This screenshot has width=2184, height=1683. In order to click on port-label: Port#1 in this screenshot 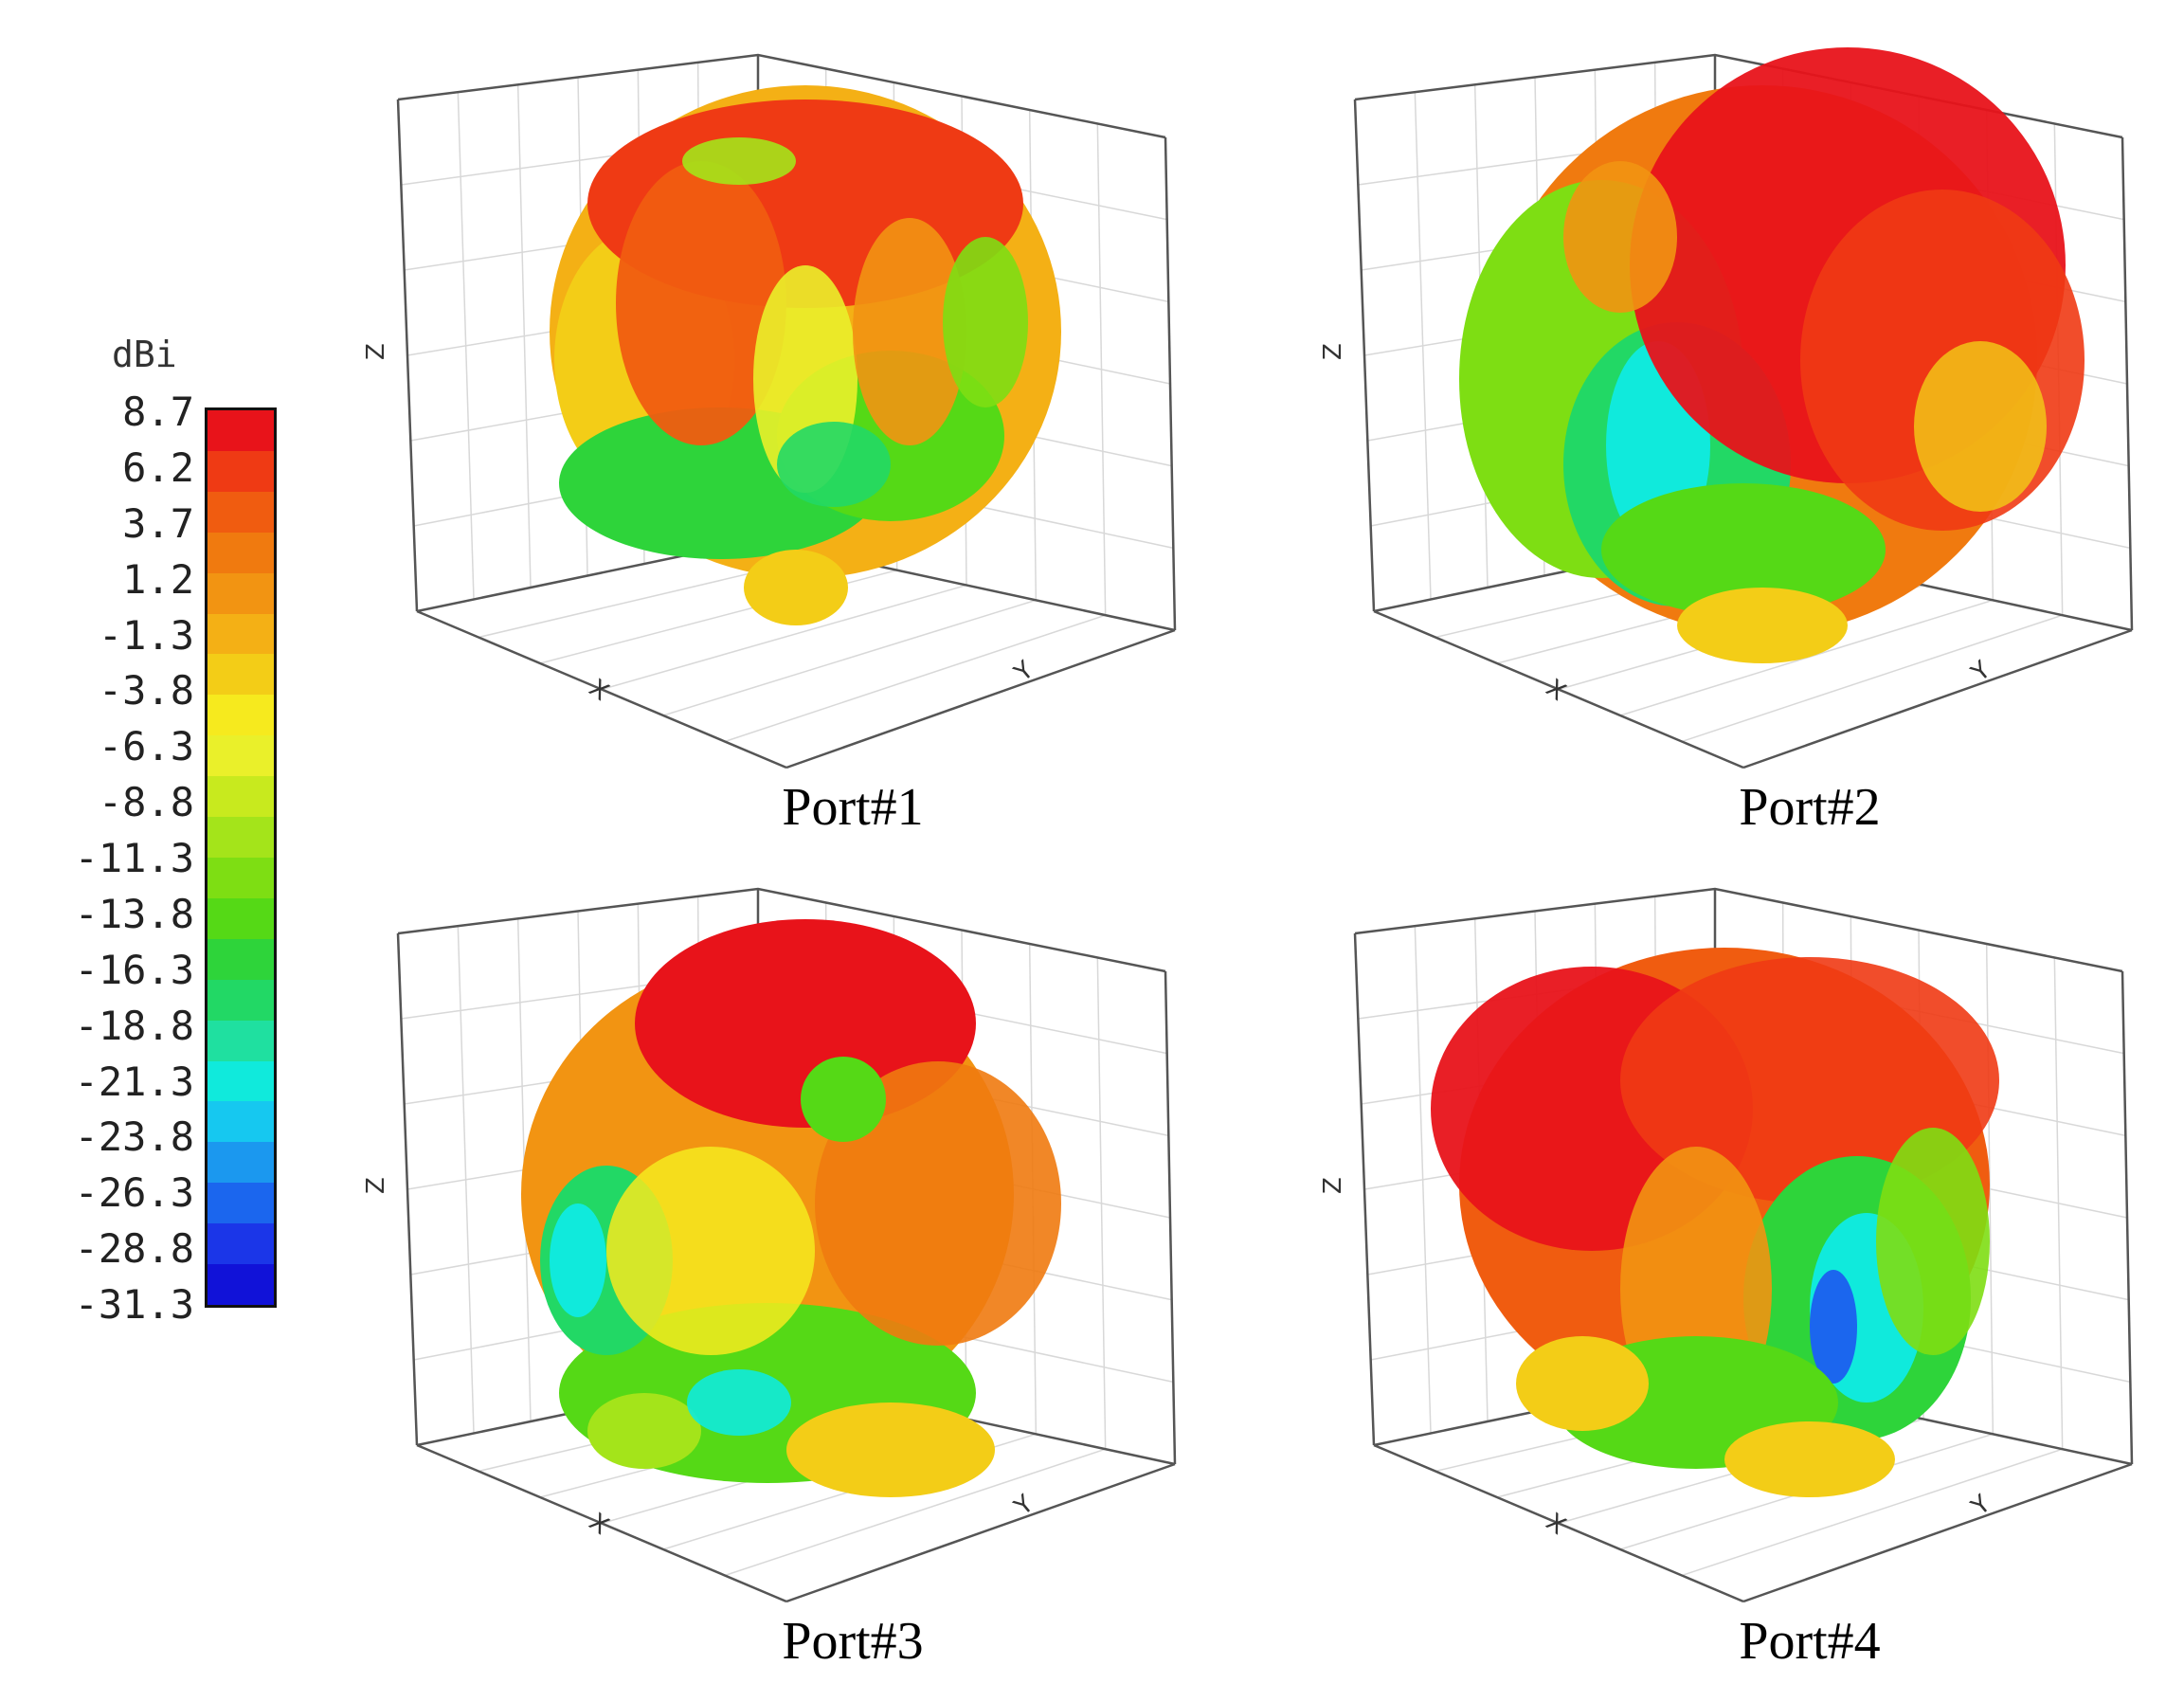, I will do `click(853, 807)`.